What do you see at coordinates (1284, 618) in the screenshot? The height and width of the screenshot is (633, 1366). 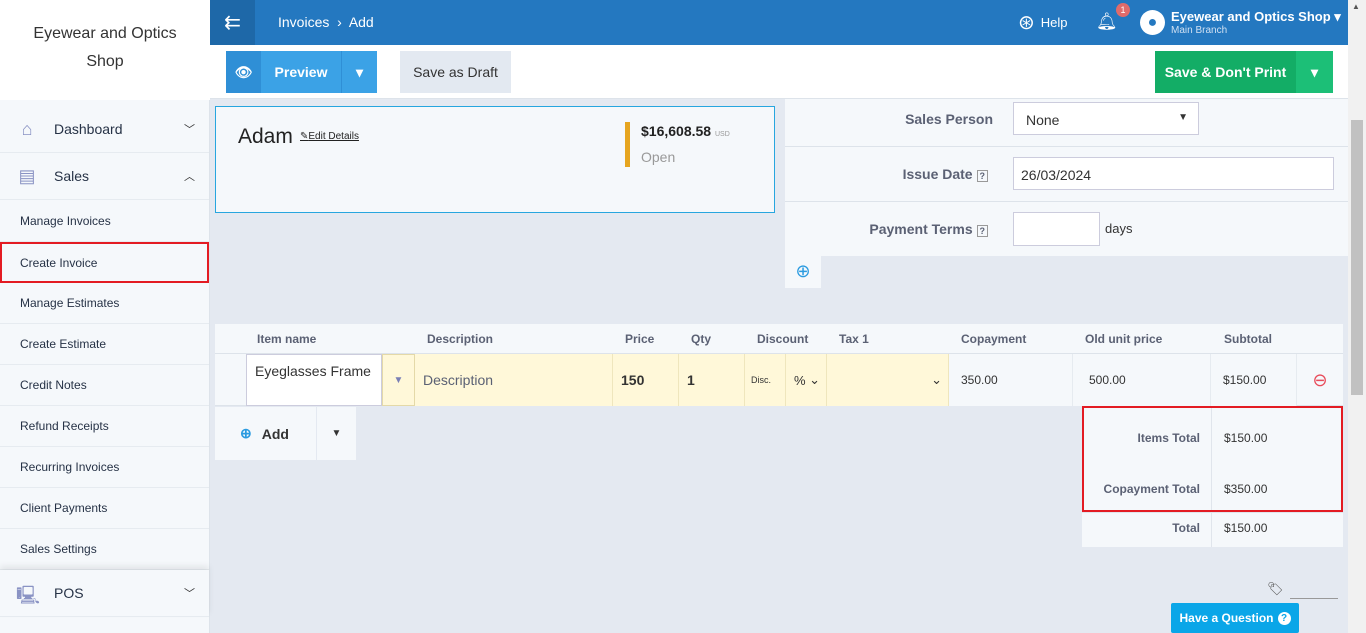 I see `question-icon: ?` at bounding box center [1284, 618].